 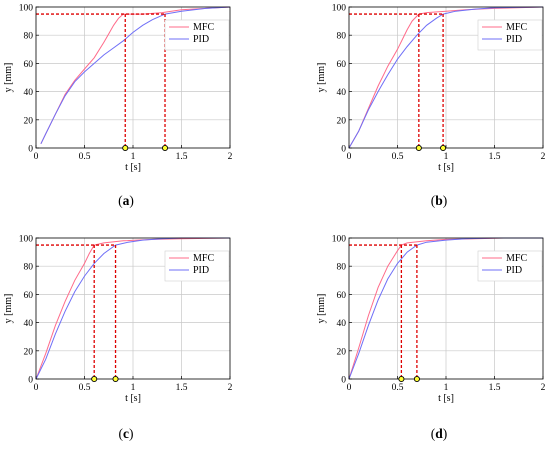 I want to click on panel-caption: (b), so click(x=439, y=200).